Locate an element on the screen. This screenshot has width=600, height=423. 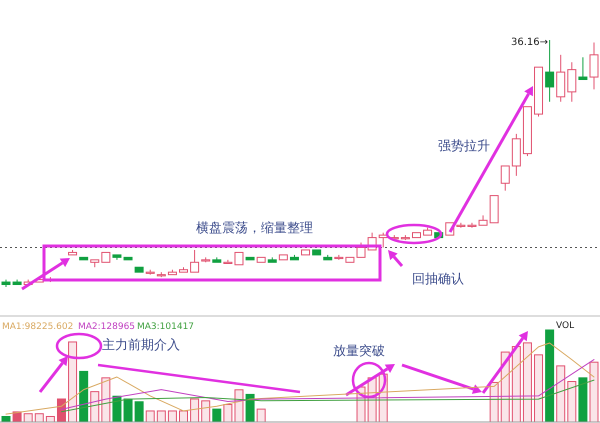
annotation: 主力前期介入 is located at coordinates (141, 345).